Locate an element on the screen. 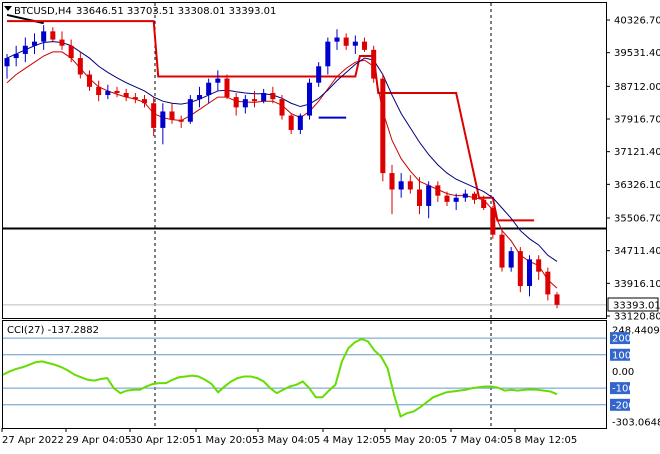  time-tick-label: 1 May 20:05 is located at coordinates (227, 440).